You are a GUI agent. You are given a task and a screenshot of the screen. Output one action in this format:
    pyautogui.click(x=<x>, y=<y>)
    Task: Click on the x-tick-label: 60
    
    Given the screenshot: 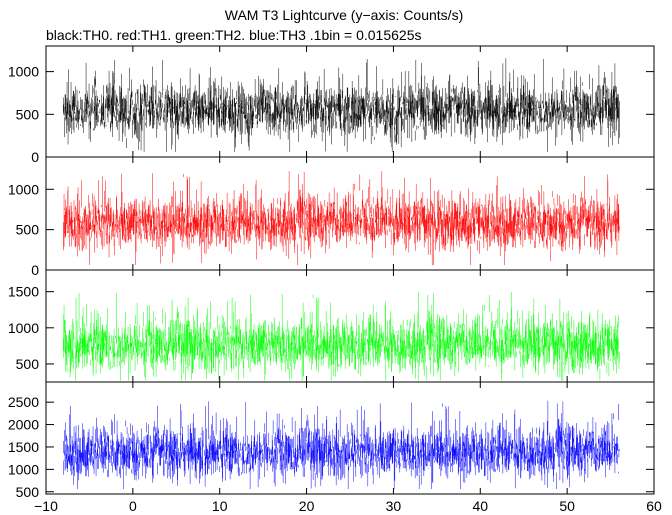 What is the action you would take?
    pyautogui.click(x=654, y=506)
    